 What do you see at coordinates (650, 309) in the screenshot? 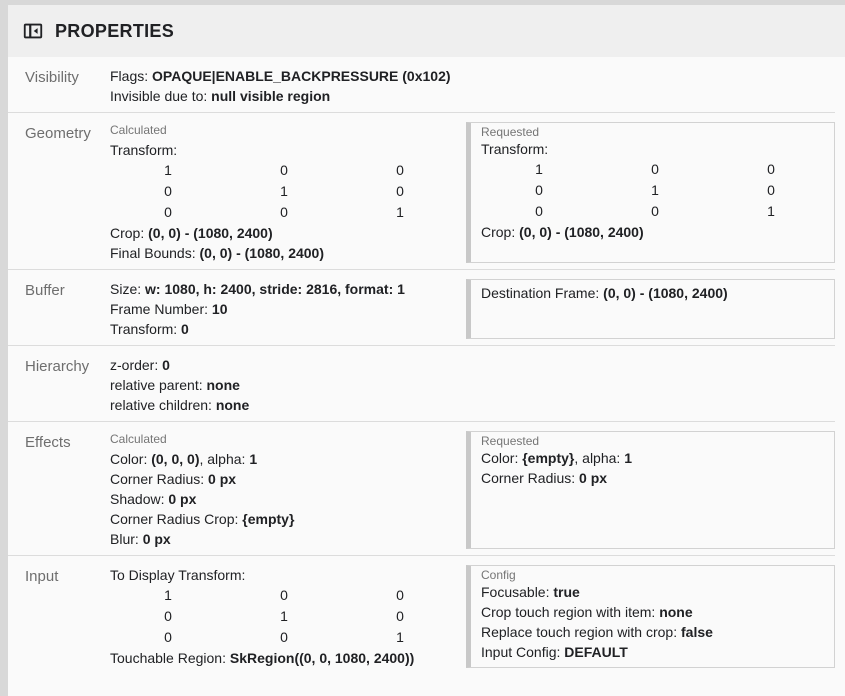
I see `requested-box-buffer: Destination Frame: (0, 0) - (1080, 2400)` at bounding box center [650, 309].